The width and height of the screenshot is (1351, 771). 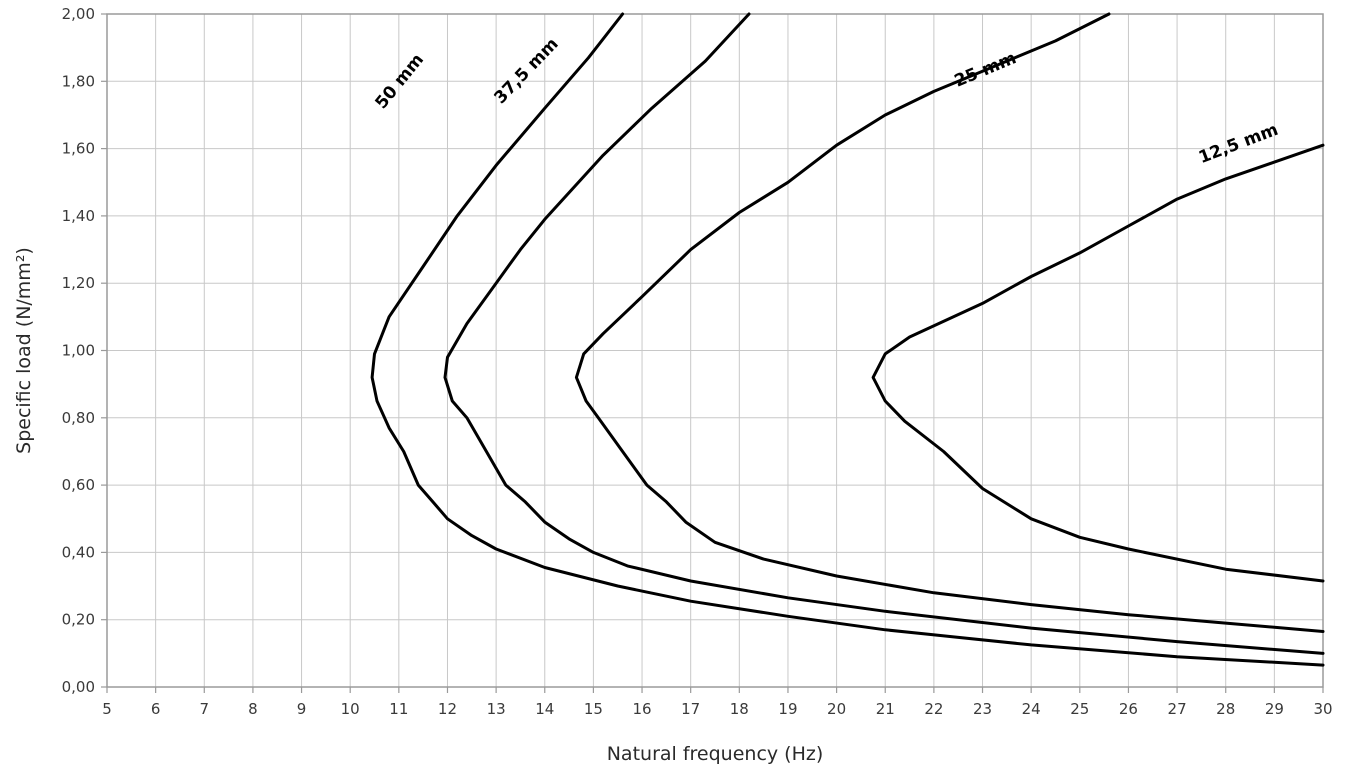 I want to click on x-tick-label: 22, so click(x=933, y=709).